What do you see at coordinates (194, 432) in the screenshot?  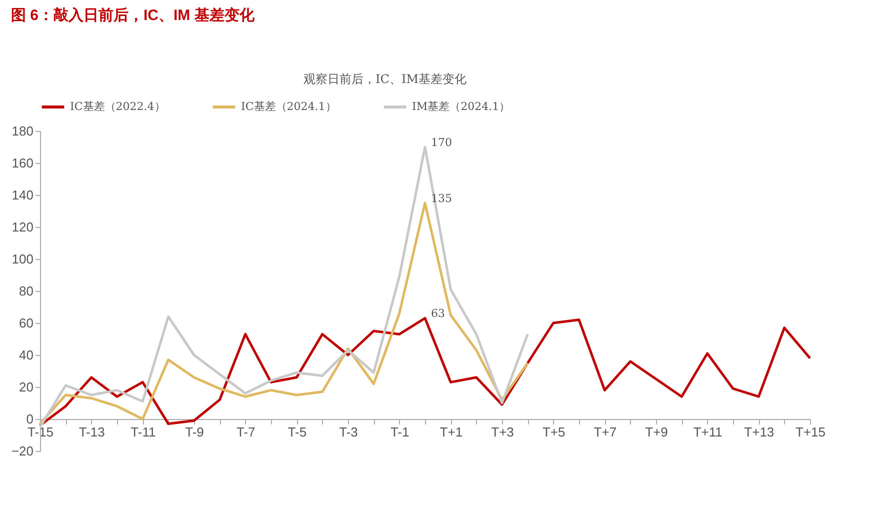 I see `x-tick-label: T-9` at bounding box center [194, 432].